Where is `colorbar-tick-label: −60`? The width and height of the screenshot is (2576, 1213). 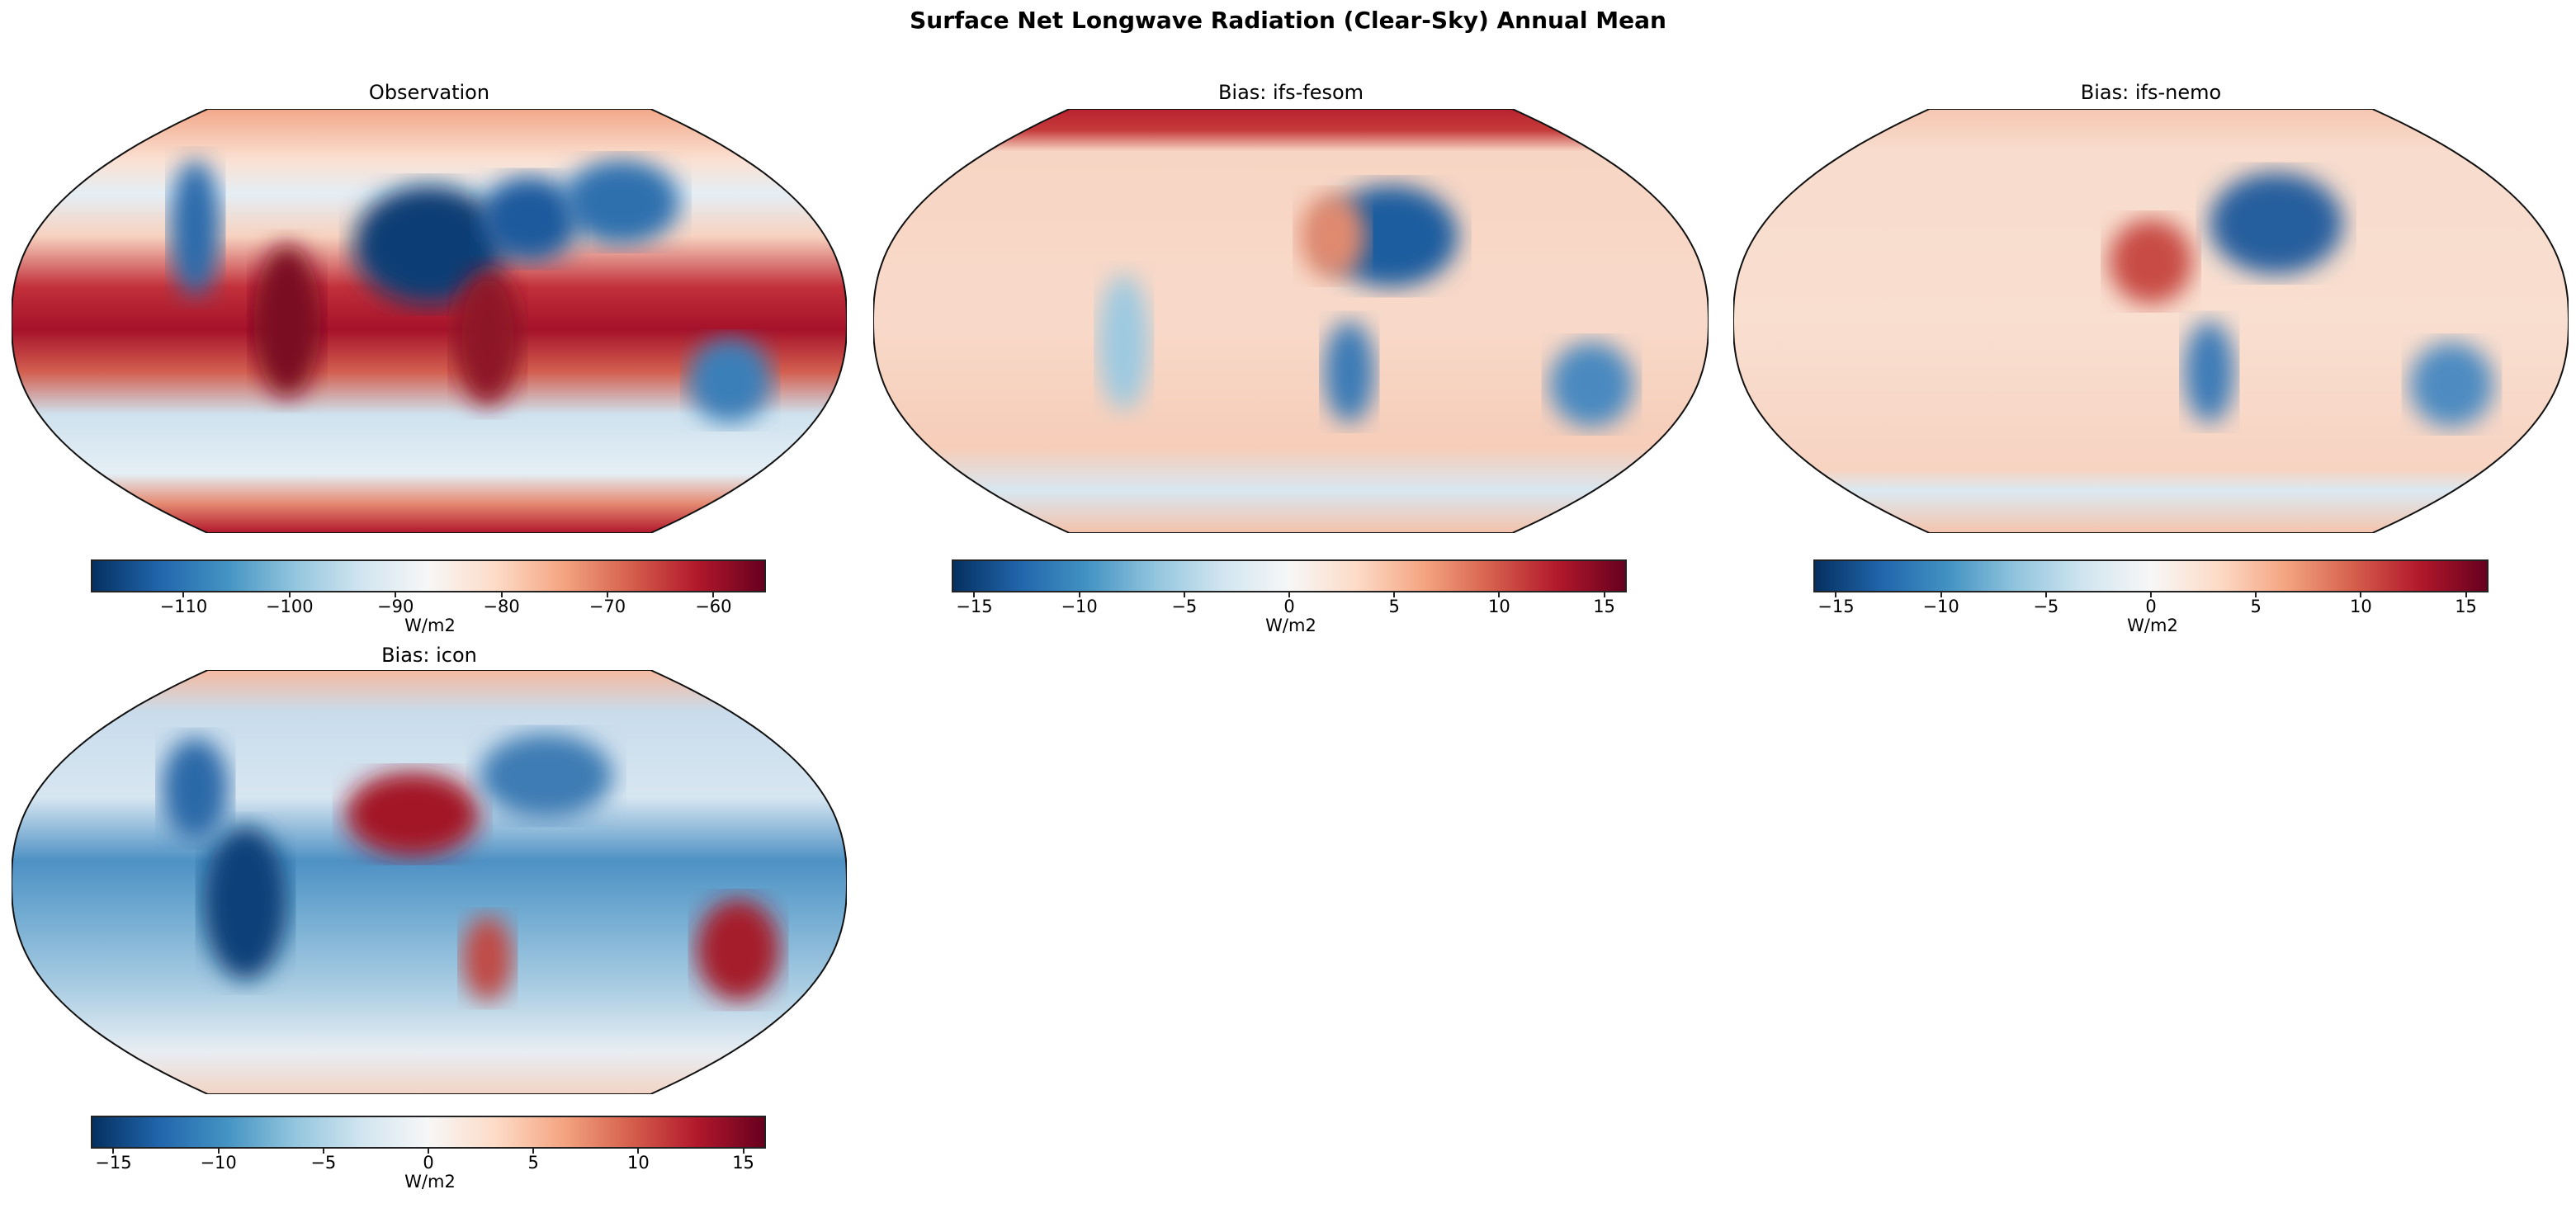
colorbar-tick-label: −60 is located at coordinates (713, 606).